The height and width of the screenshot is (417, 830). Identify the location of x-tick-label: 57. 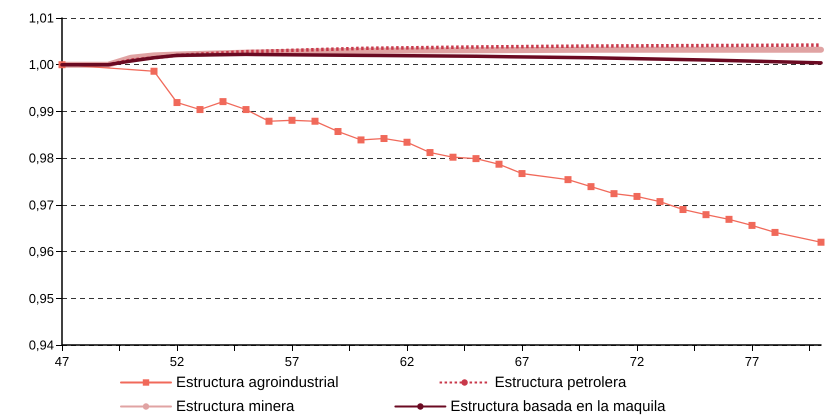
(292, 361).